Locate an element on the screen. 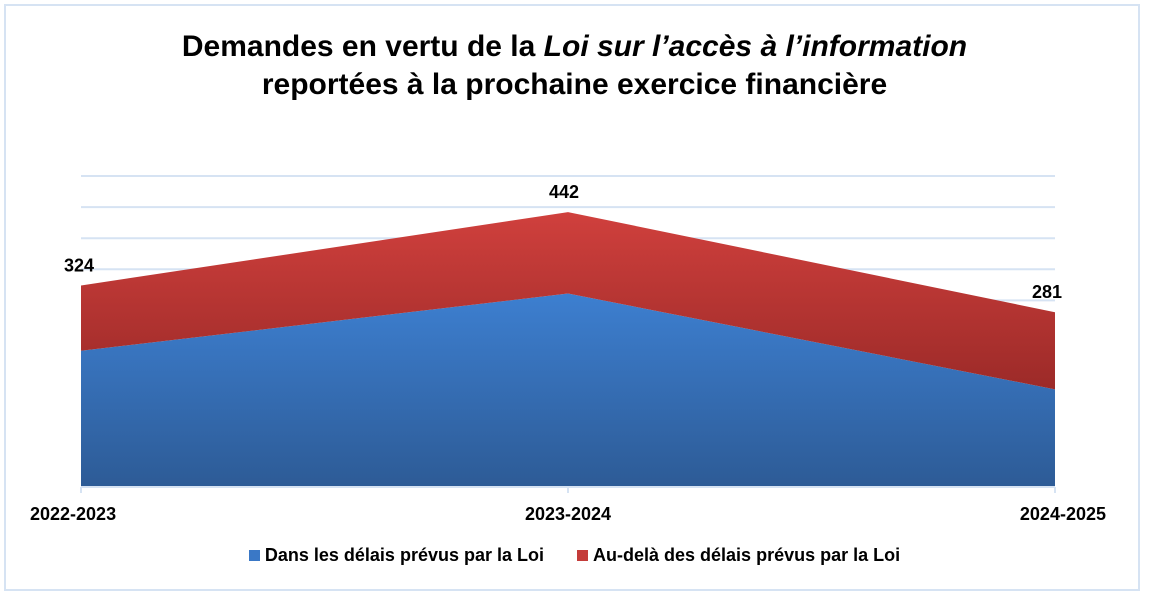 The width and height of the screenshot is (1149, 606). x-tick-label: 2023-2024 is located at coordinates (568, 514).